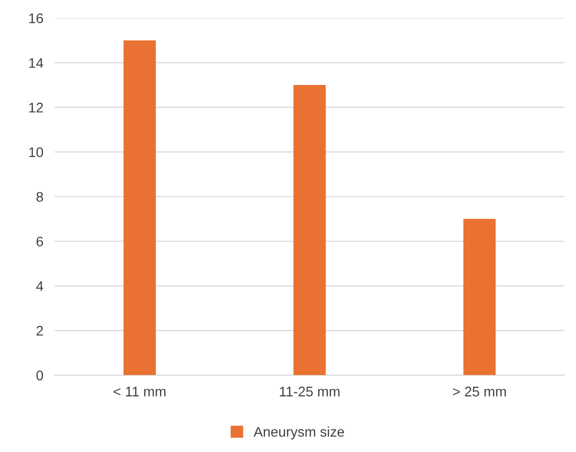 This screenshot has height=452, width=576. I want to click on y-tick-label: 16, so click(36, 18).